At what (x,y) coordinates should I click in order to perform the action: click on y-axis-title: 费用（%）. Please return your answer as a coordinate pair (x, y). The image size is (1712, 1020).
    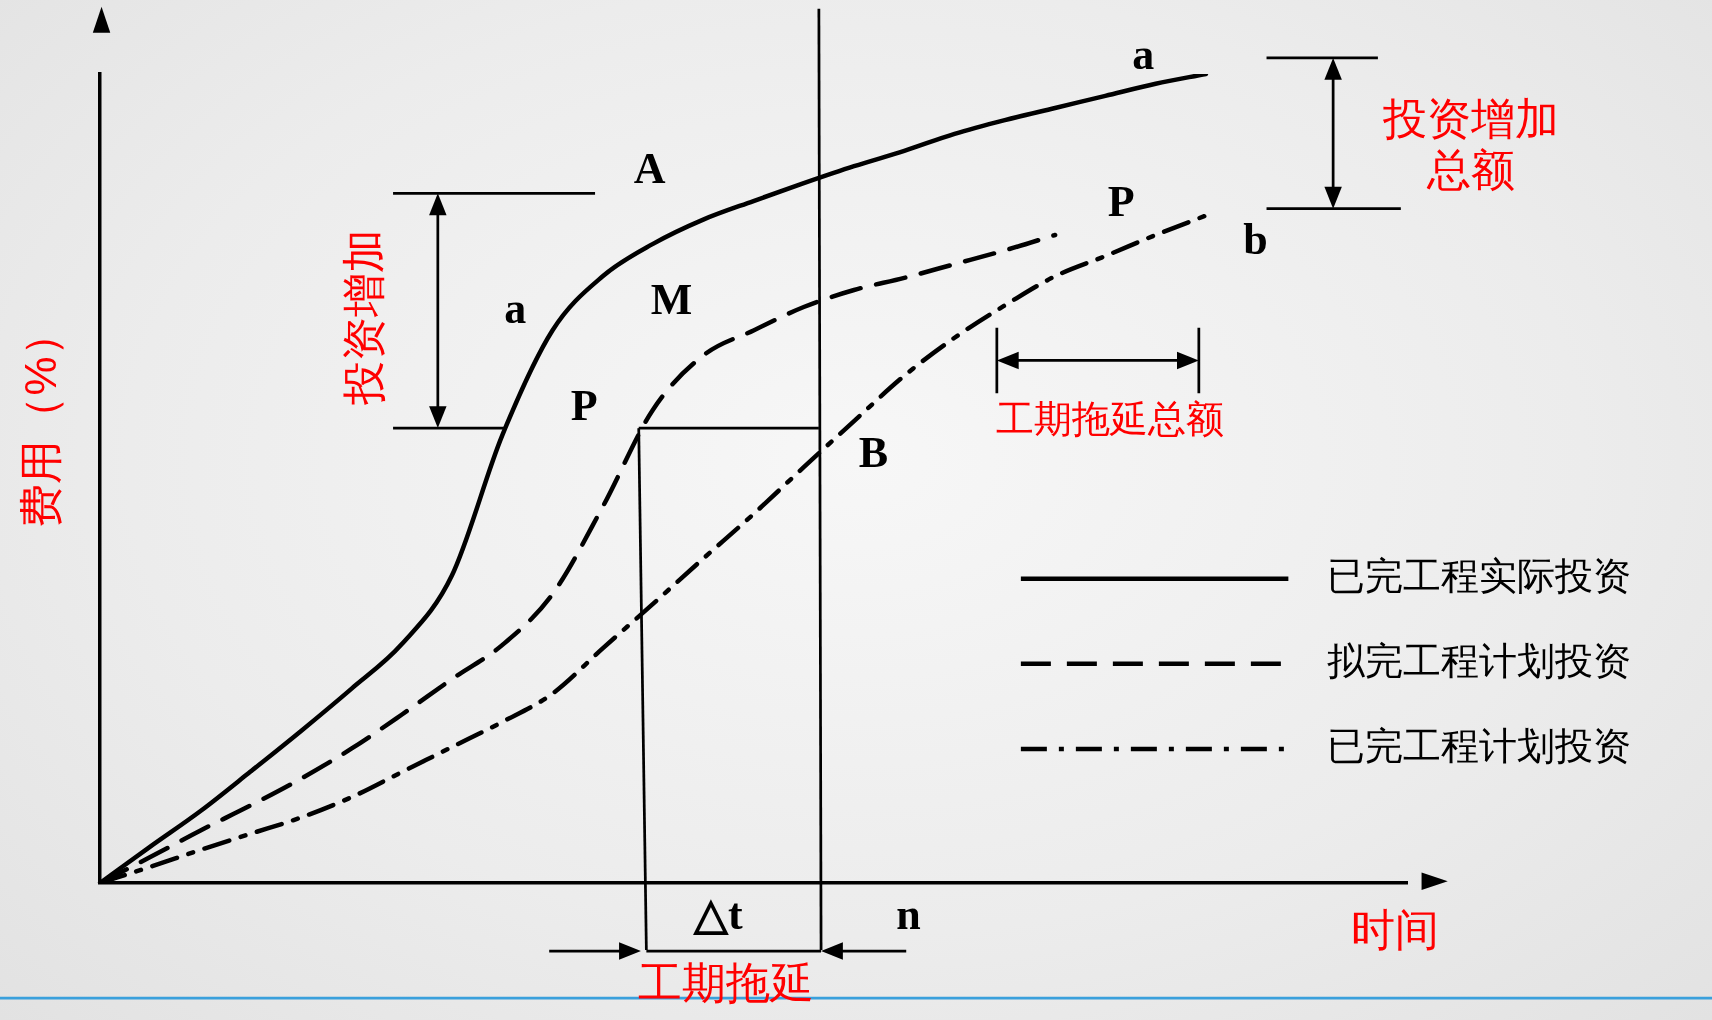
    Looking at the image, I should click on (41, 420).